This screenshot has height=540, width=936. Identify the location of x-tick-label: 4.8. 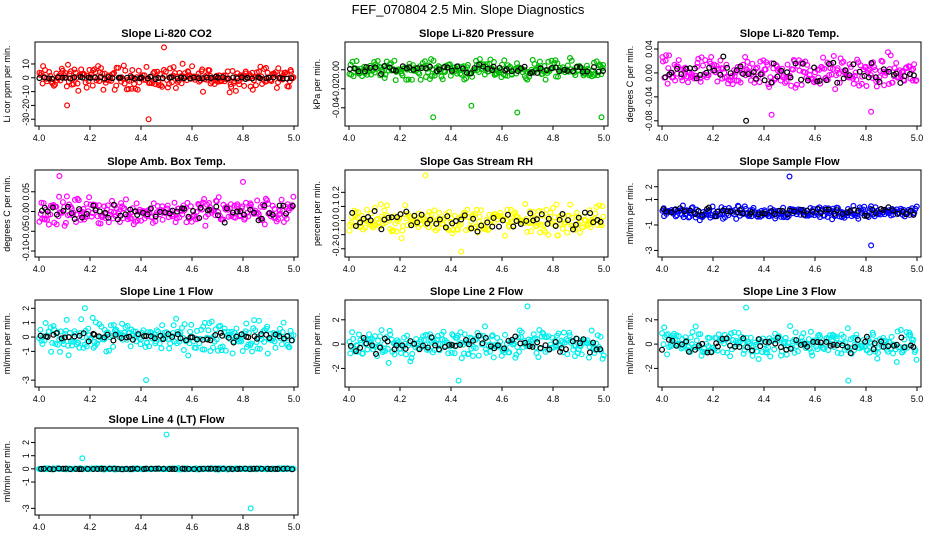
(866, 399).